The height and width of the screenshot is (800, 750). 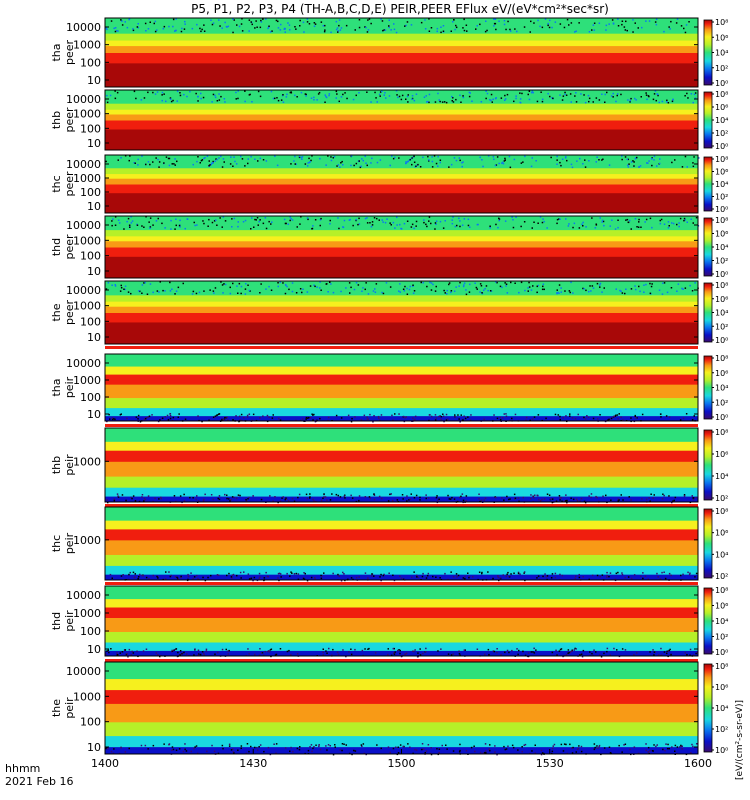 I want to click on y-tick-label: 10000, so click(x=83, y=99).